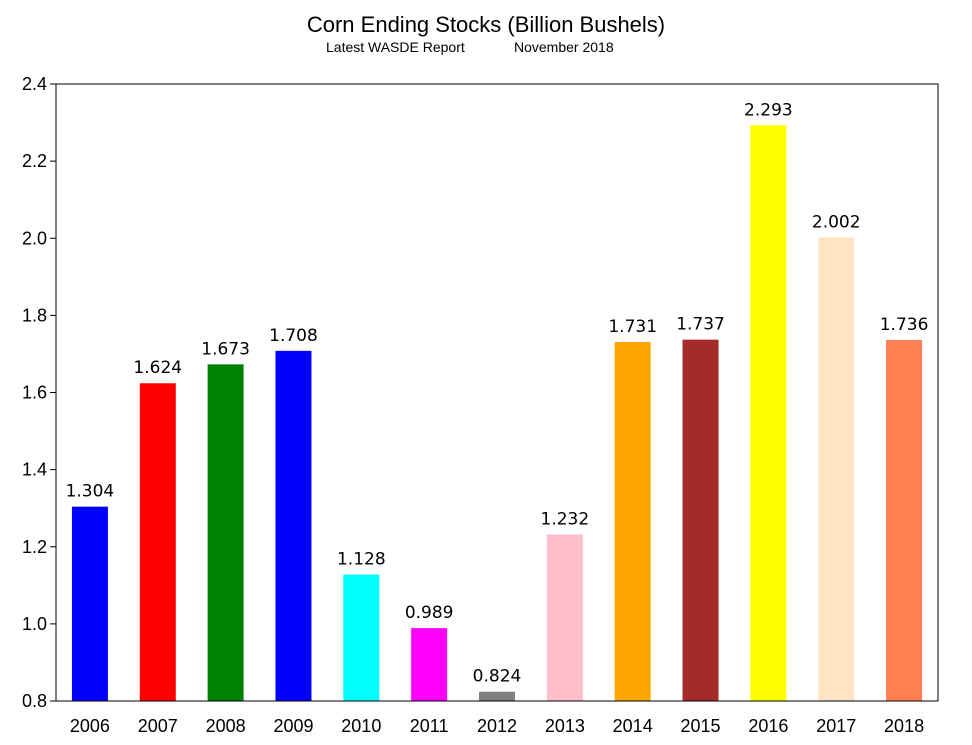  Describe the element at coordinates (361, 726) in the screenshot. I see `x-tick-label-2010: 2010` at that location.